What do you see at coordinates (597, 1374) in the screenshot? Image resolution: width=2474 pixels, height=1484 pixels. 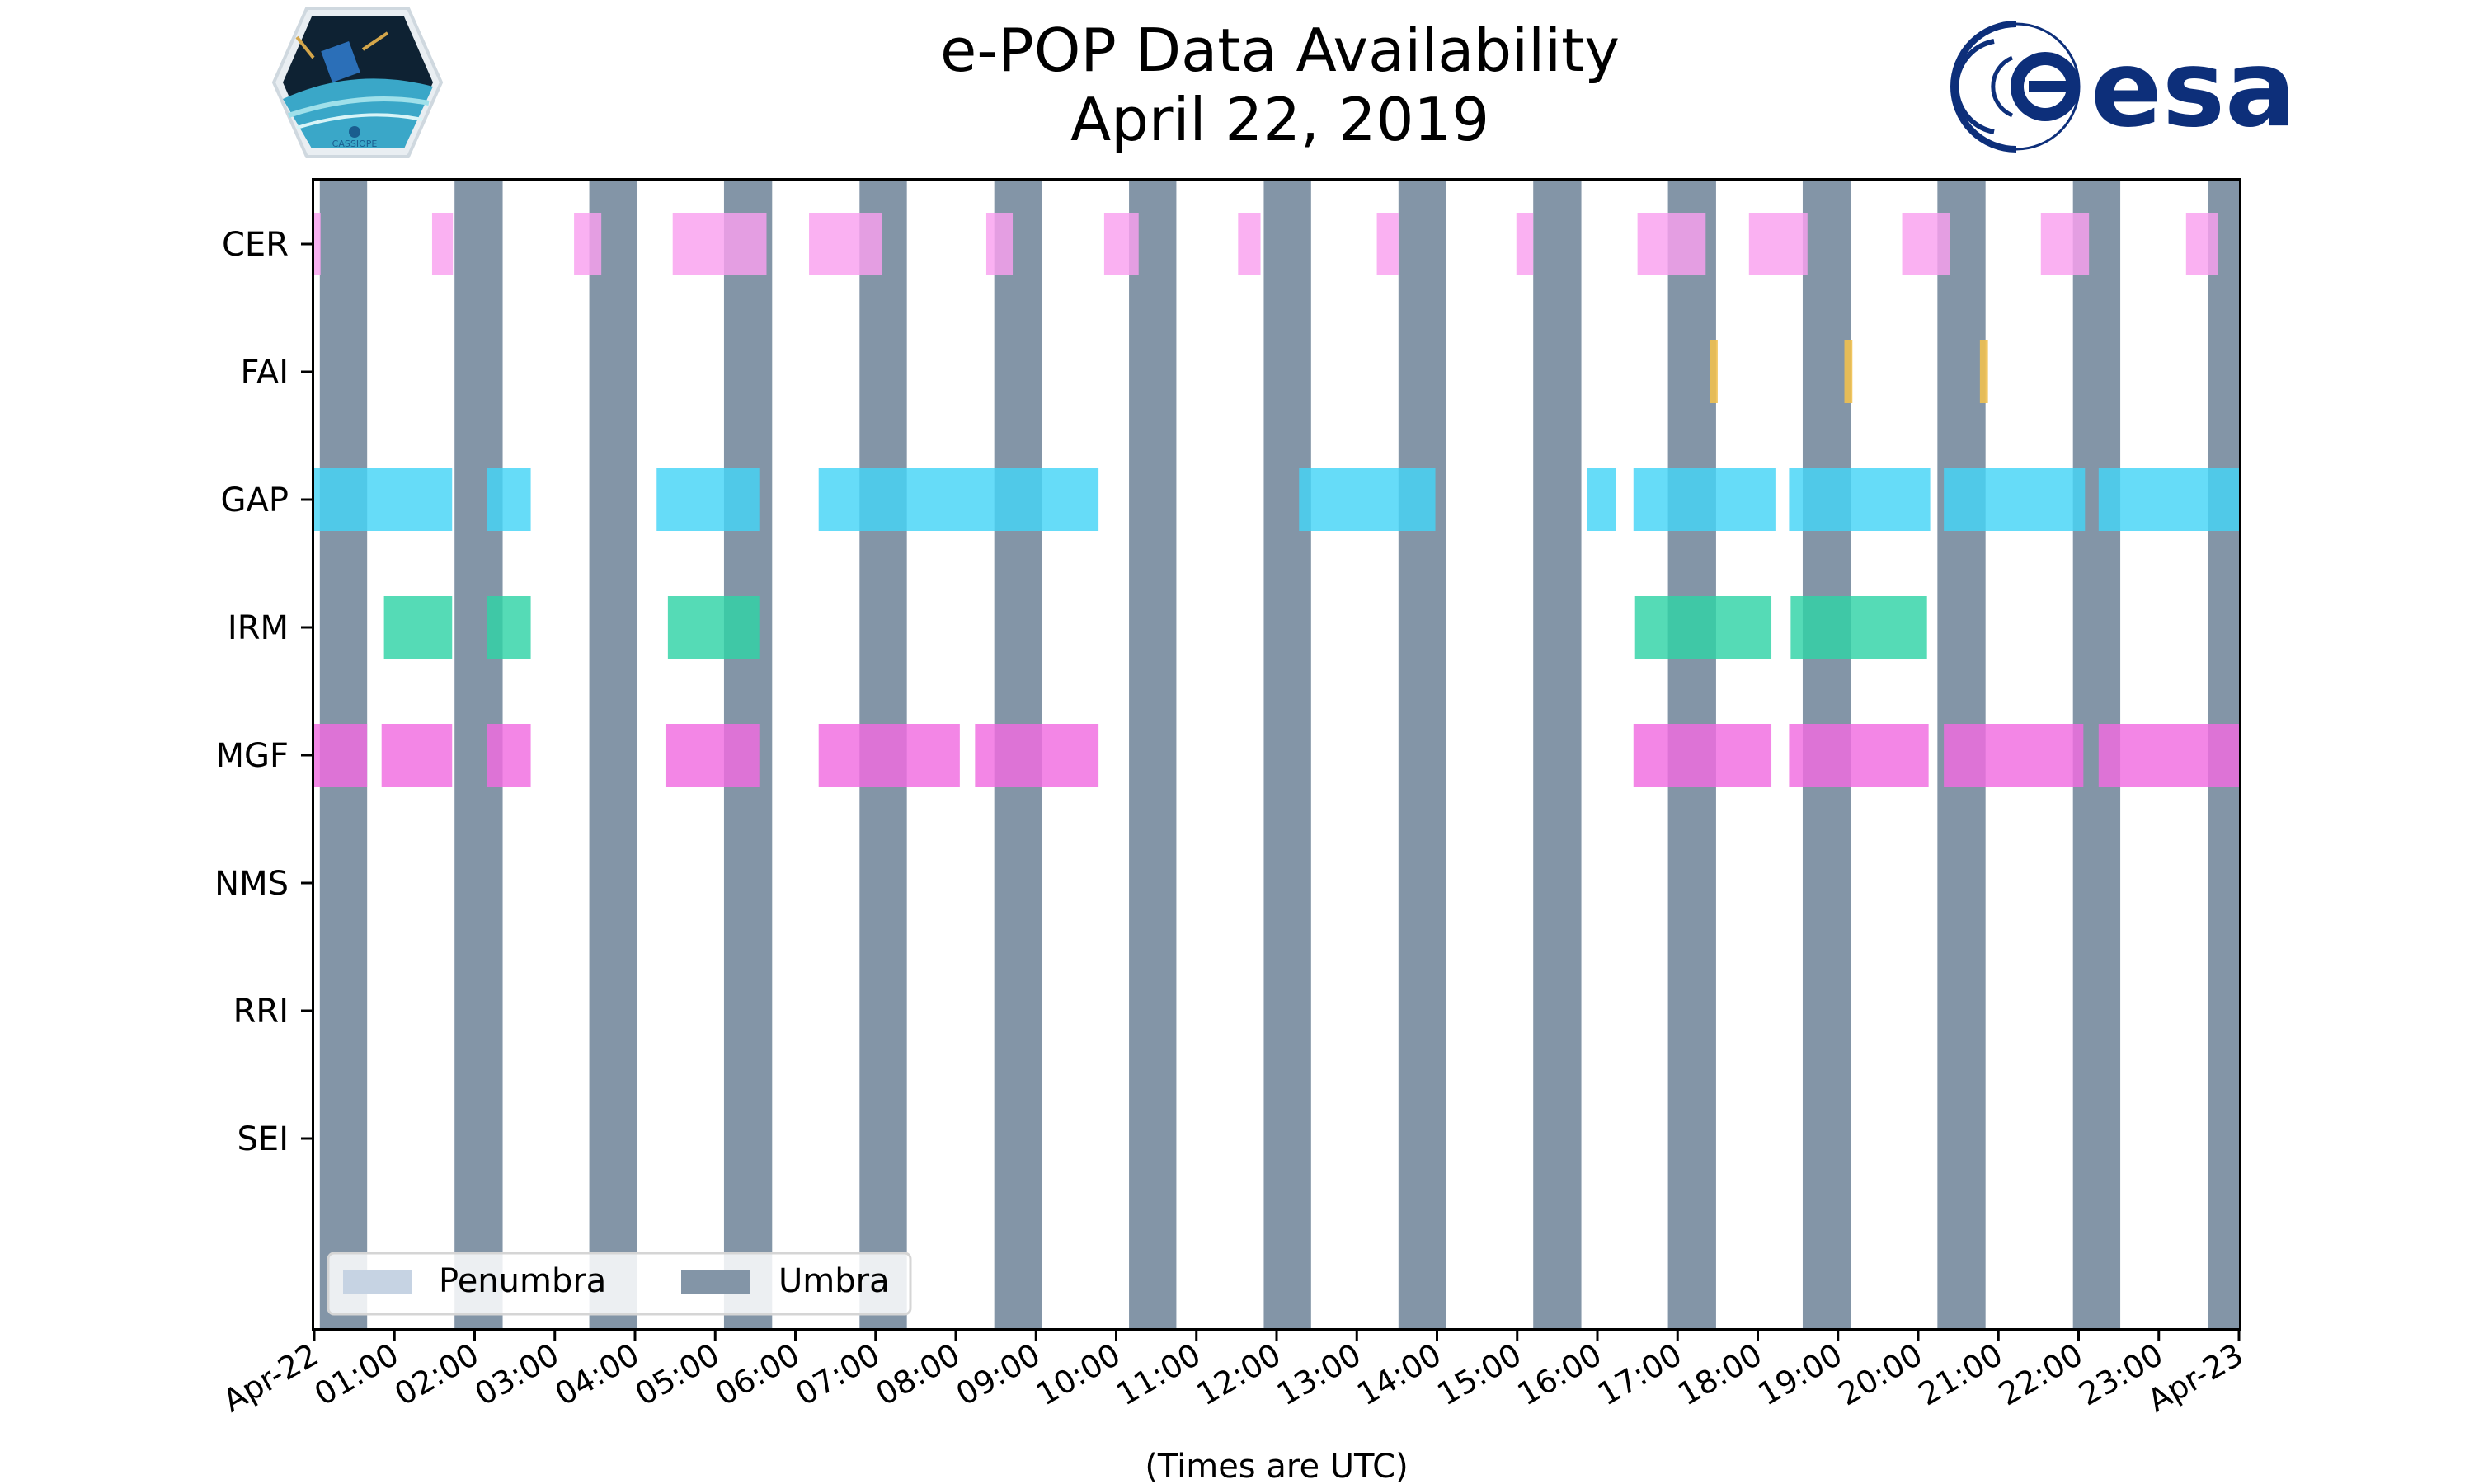 I see `x-tick-label-4: 04:00` at bounding box center [597, 1374].